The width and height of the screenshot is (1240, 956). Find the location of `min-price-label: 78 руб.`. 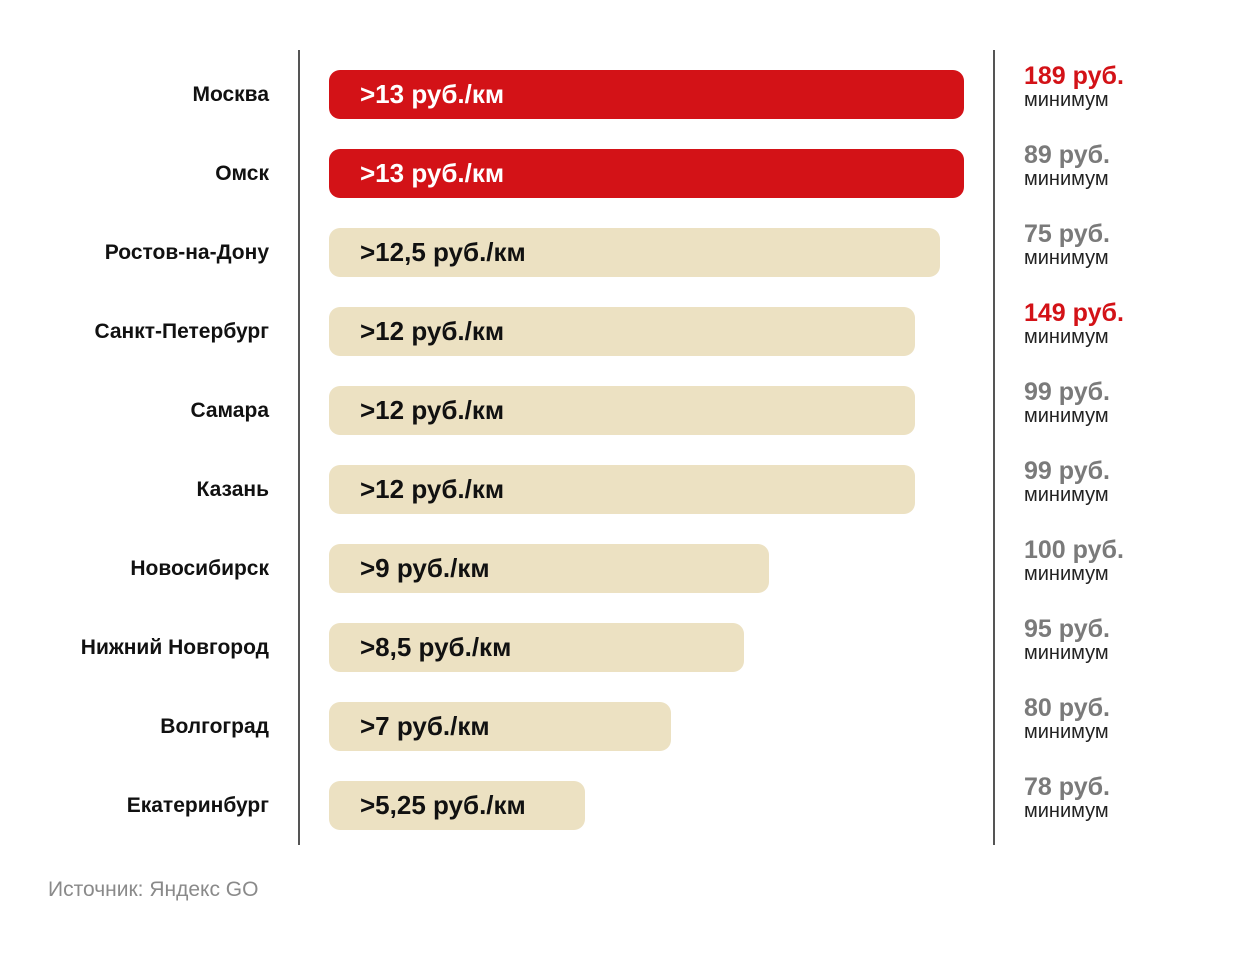

min-price-label: 78 руб. is located at coordinates (1067, 787).